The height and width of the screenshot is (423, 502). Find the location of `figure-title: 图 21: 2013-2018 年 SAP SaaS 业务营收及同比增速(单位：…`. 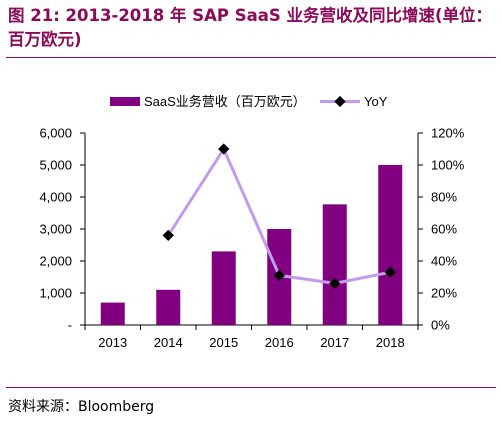

figure-title: 图 21: 2013-2018 年 SAP SaaS 业务营收及同比增速(单位：… is located at coordinates (250, 27).